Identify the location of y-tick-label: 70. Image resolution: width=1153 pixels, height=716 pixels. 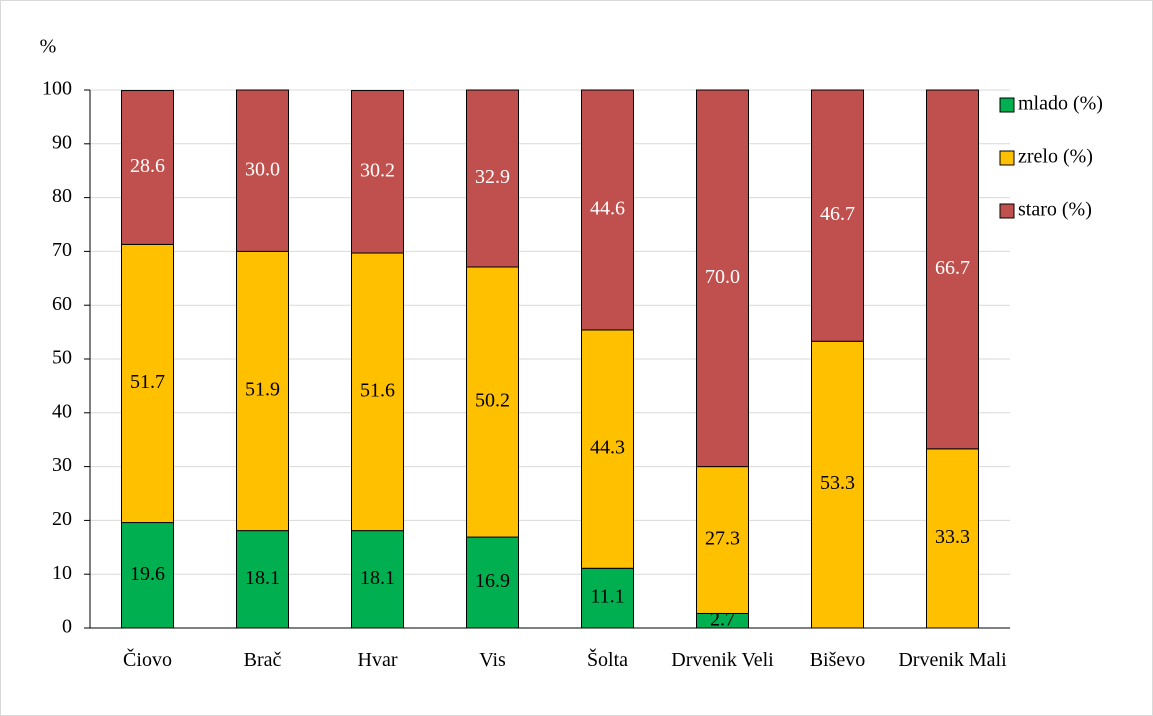
(62, 250).